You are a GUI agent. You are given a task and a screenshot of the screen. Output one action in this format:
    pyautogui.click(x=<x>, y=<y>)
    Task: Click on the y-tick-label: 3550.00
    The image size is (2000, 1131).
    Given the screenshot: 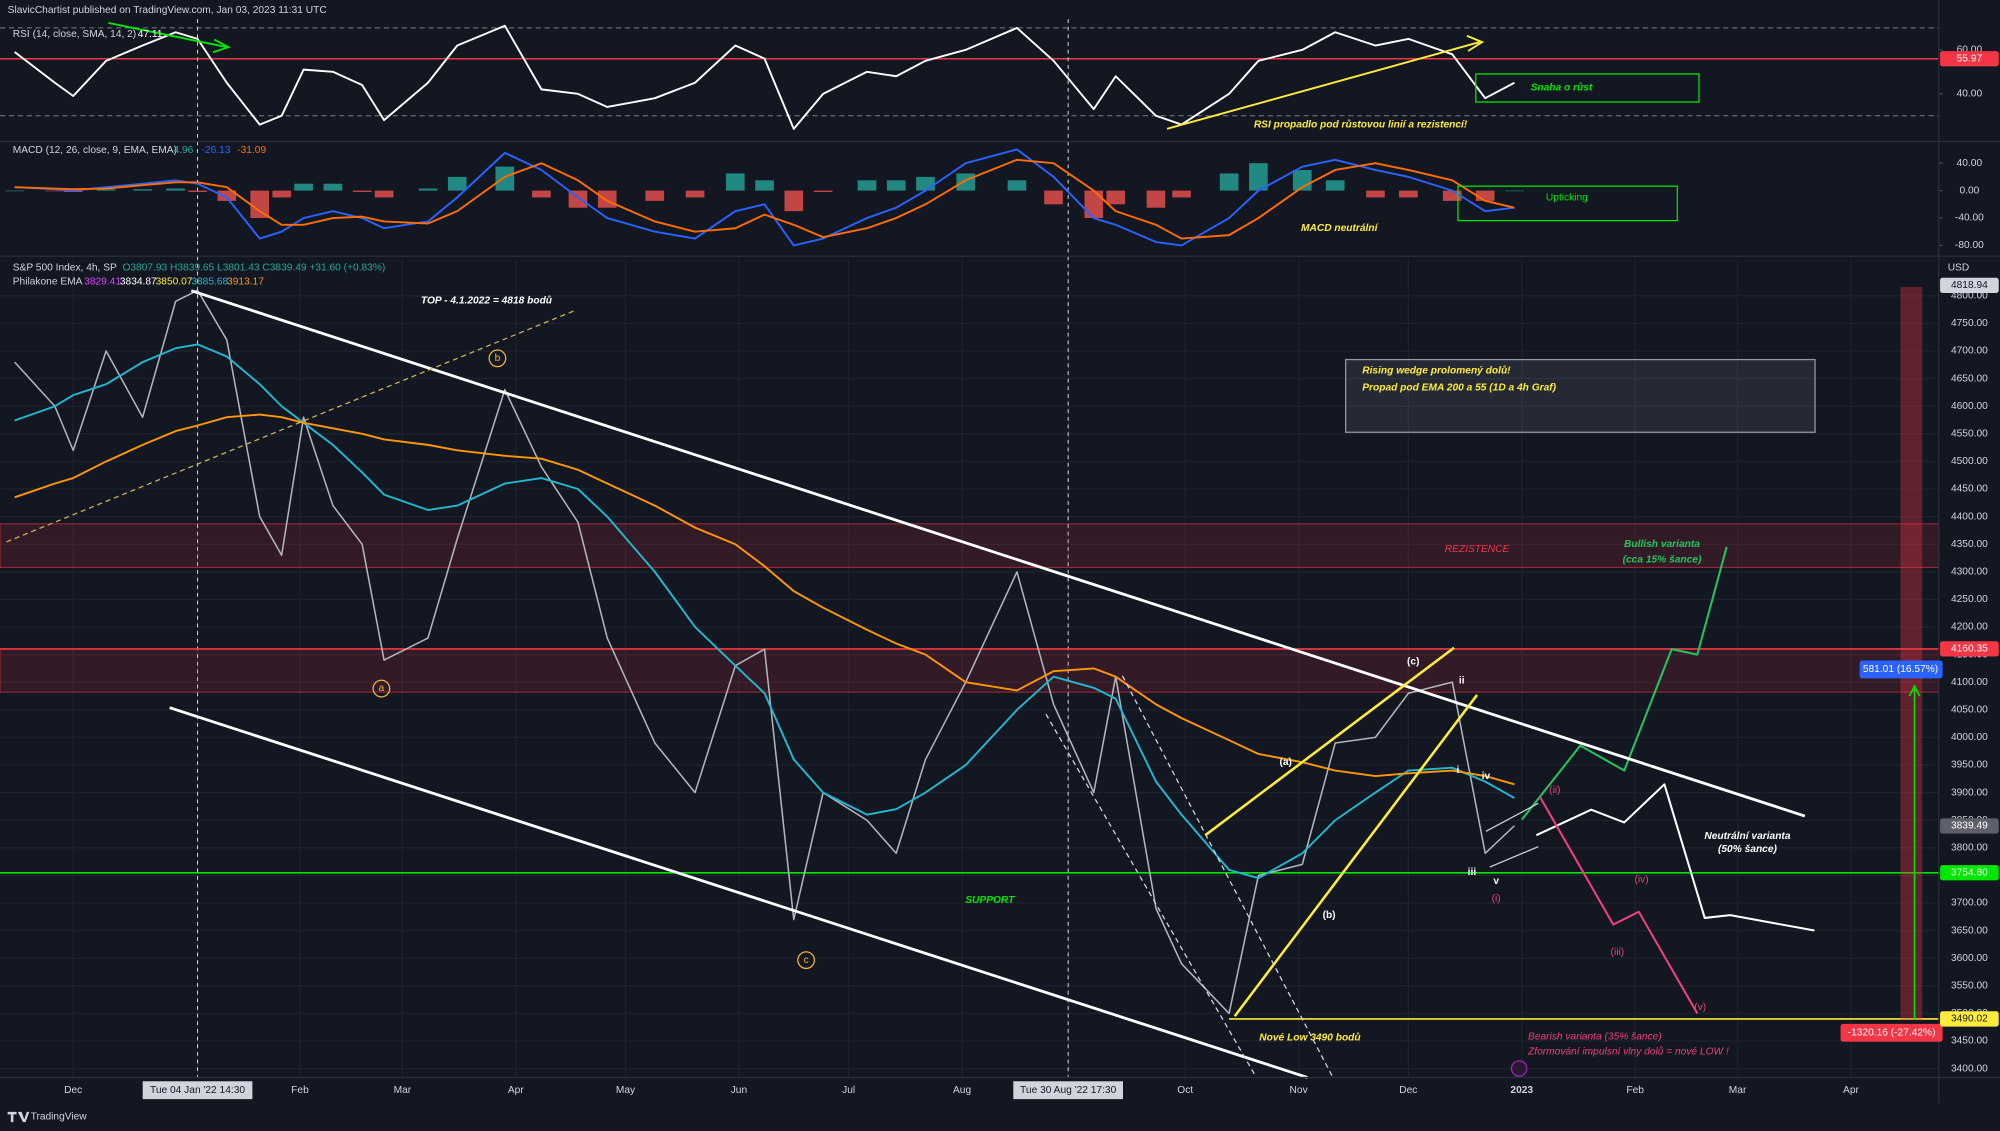 What is the action you would take?
    pyautogui.click(x=1969, y=986)
    